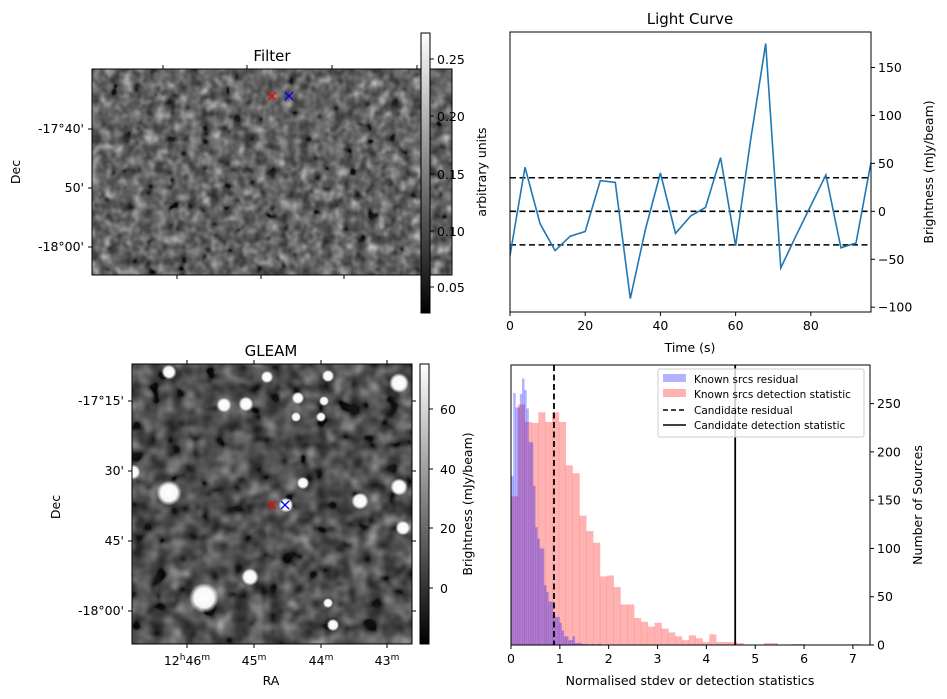 This screenshot has width=947, height=699. I want to click on gleam-cbar-label: Brightness (mJy/beam), so click(467, 503).